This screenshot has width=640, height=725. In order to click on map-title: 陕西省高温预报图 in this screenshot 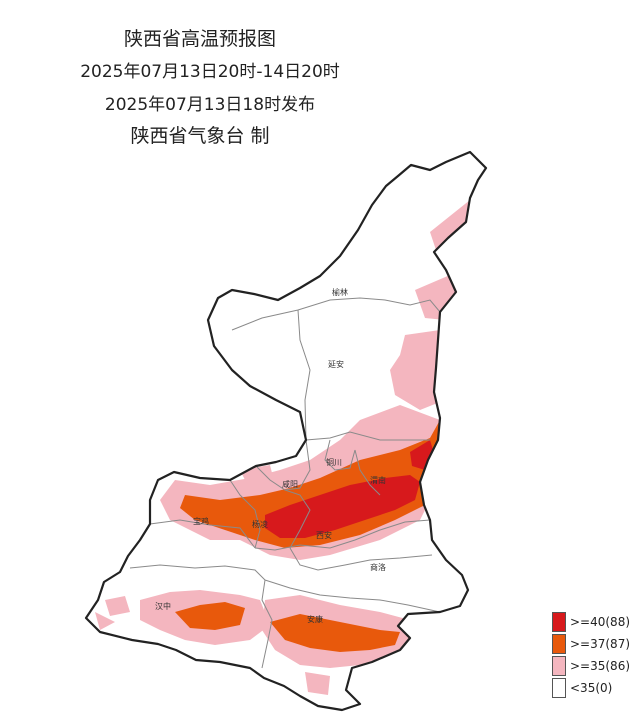, I will do `click(199, 39)`.